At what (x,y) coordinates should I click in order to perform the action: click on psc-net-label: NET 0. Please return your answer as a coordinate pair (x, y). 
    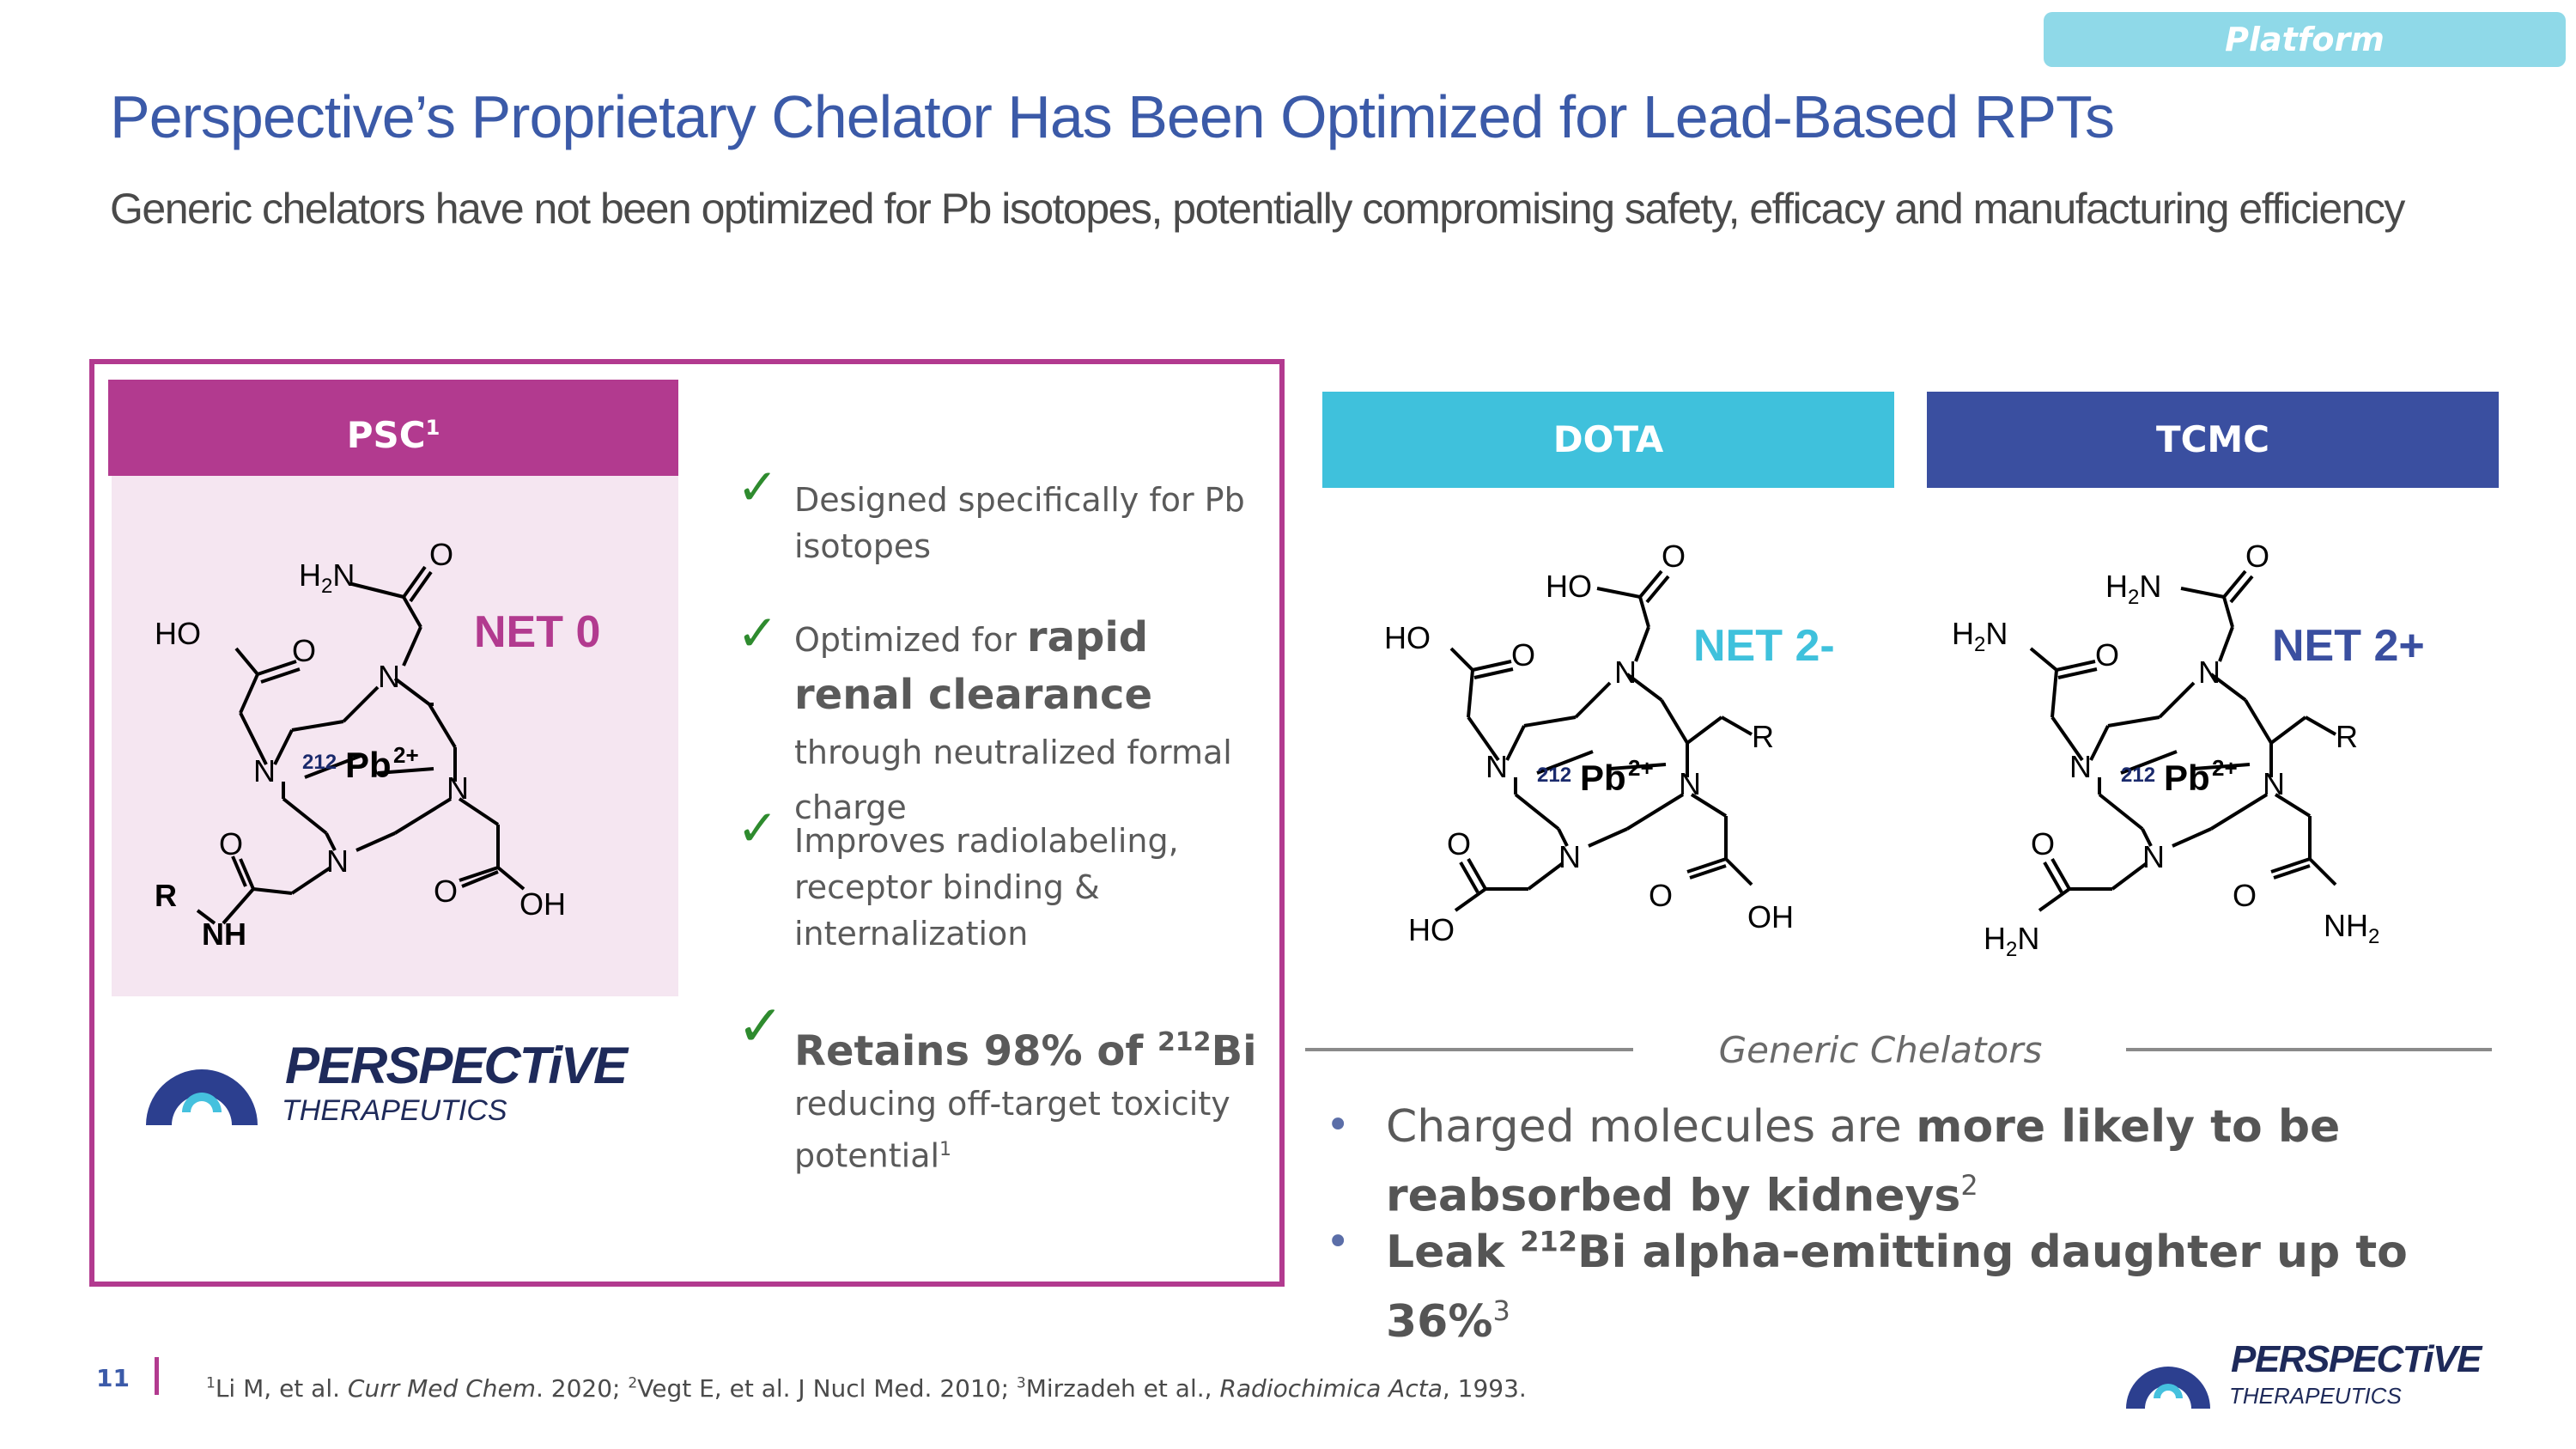
    Looking at the image, I should click on (537, 632).